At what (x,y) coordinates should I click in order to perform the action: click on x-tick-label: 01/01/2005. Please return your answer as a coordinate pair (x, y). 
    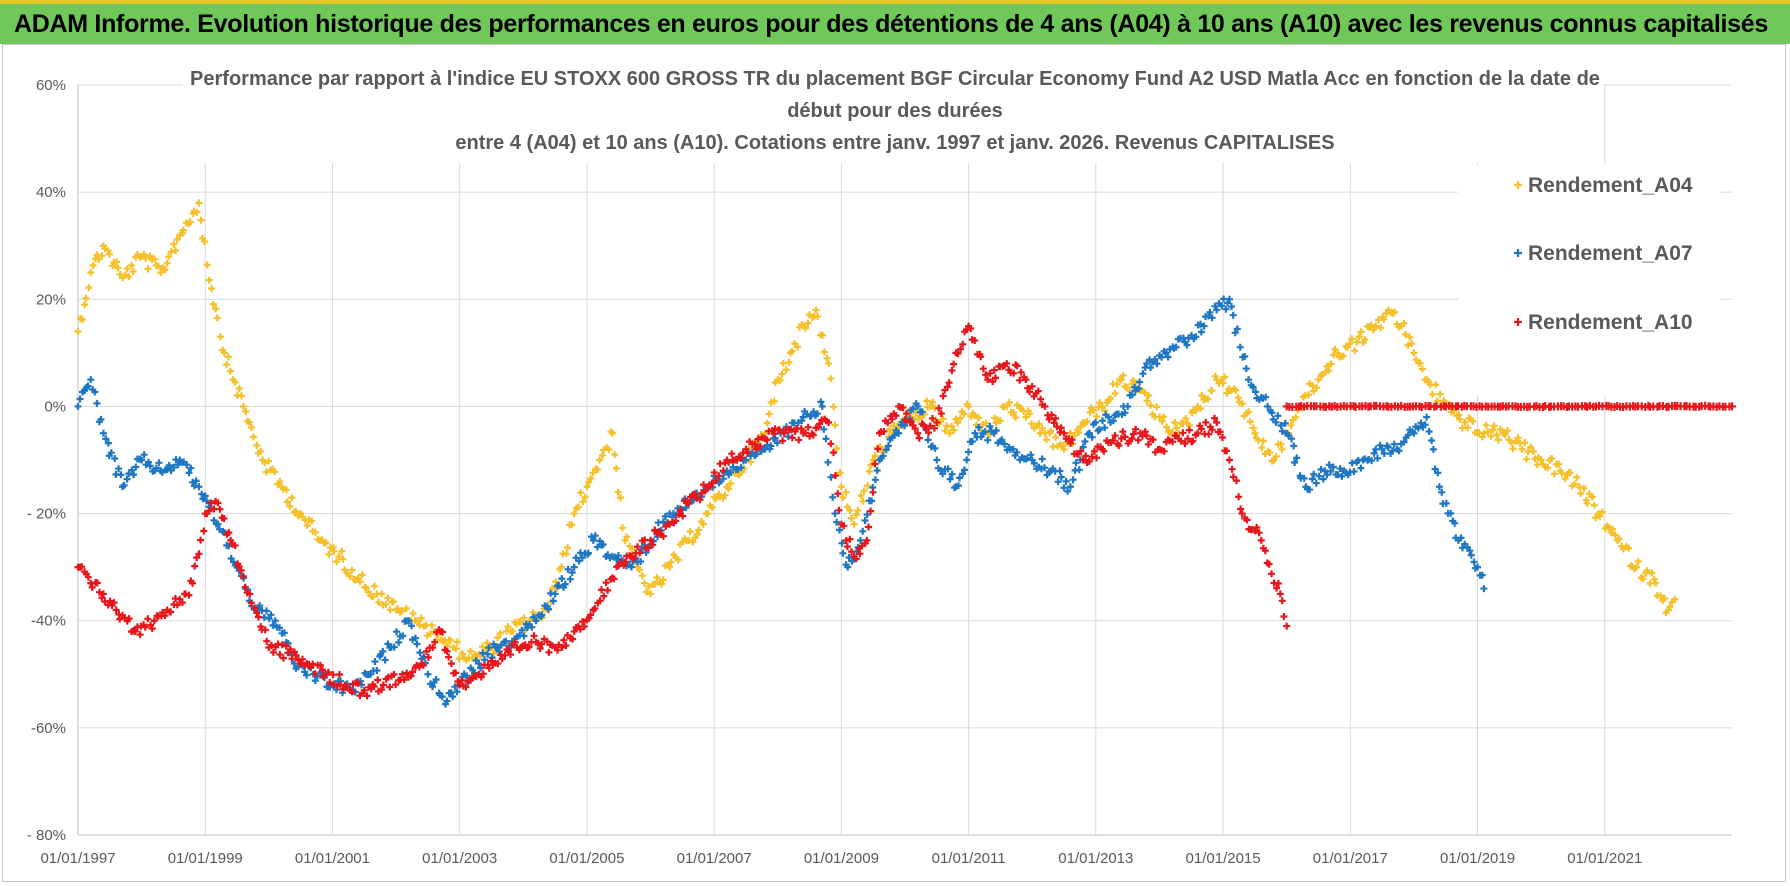
    Looking at the image, I should click on (586, 858).